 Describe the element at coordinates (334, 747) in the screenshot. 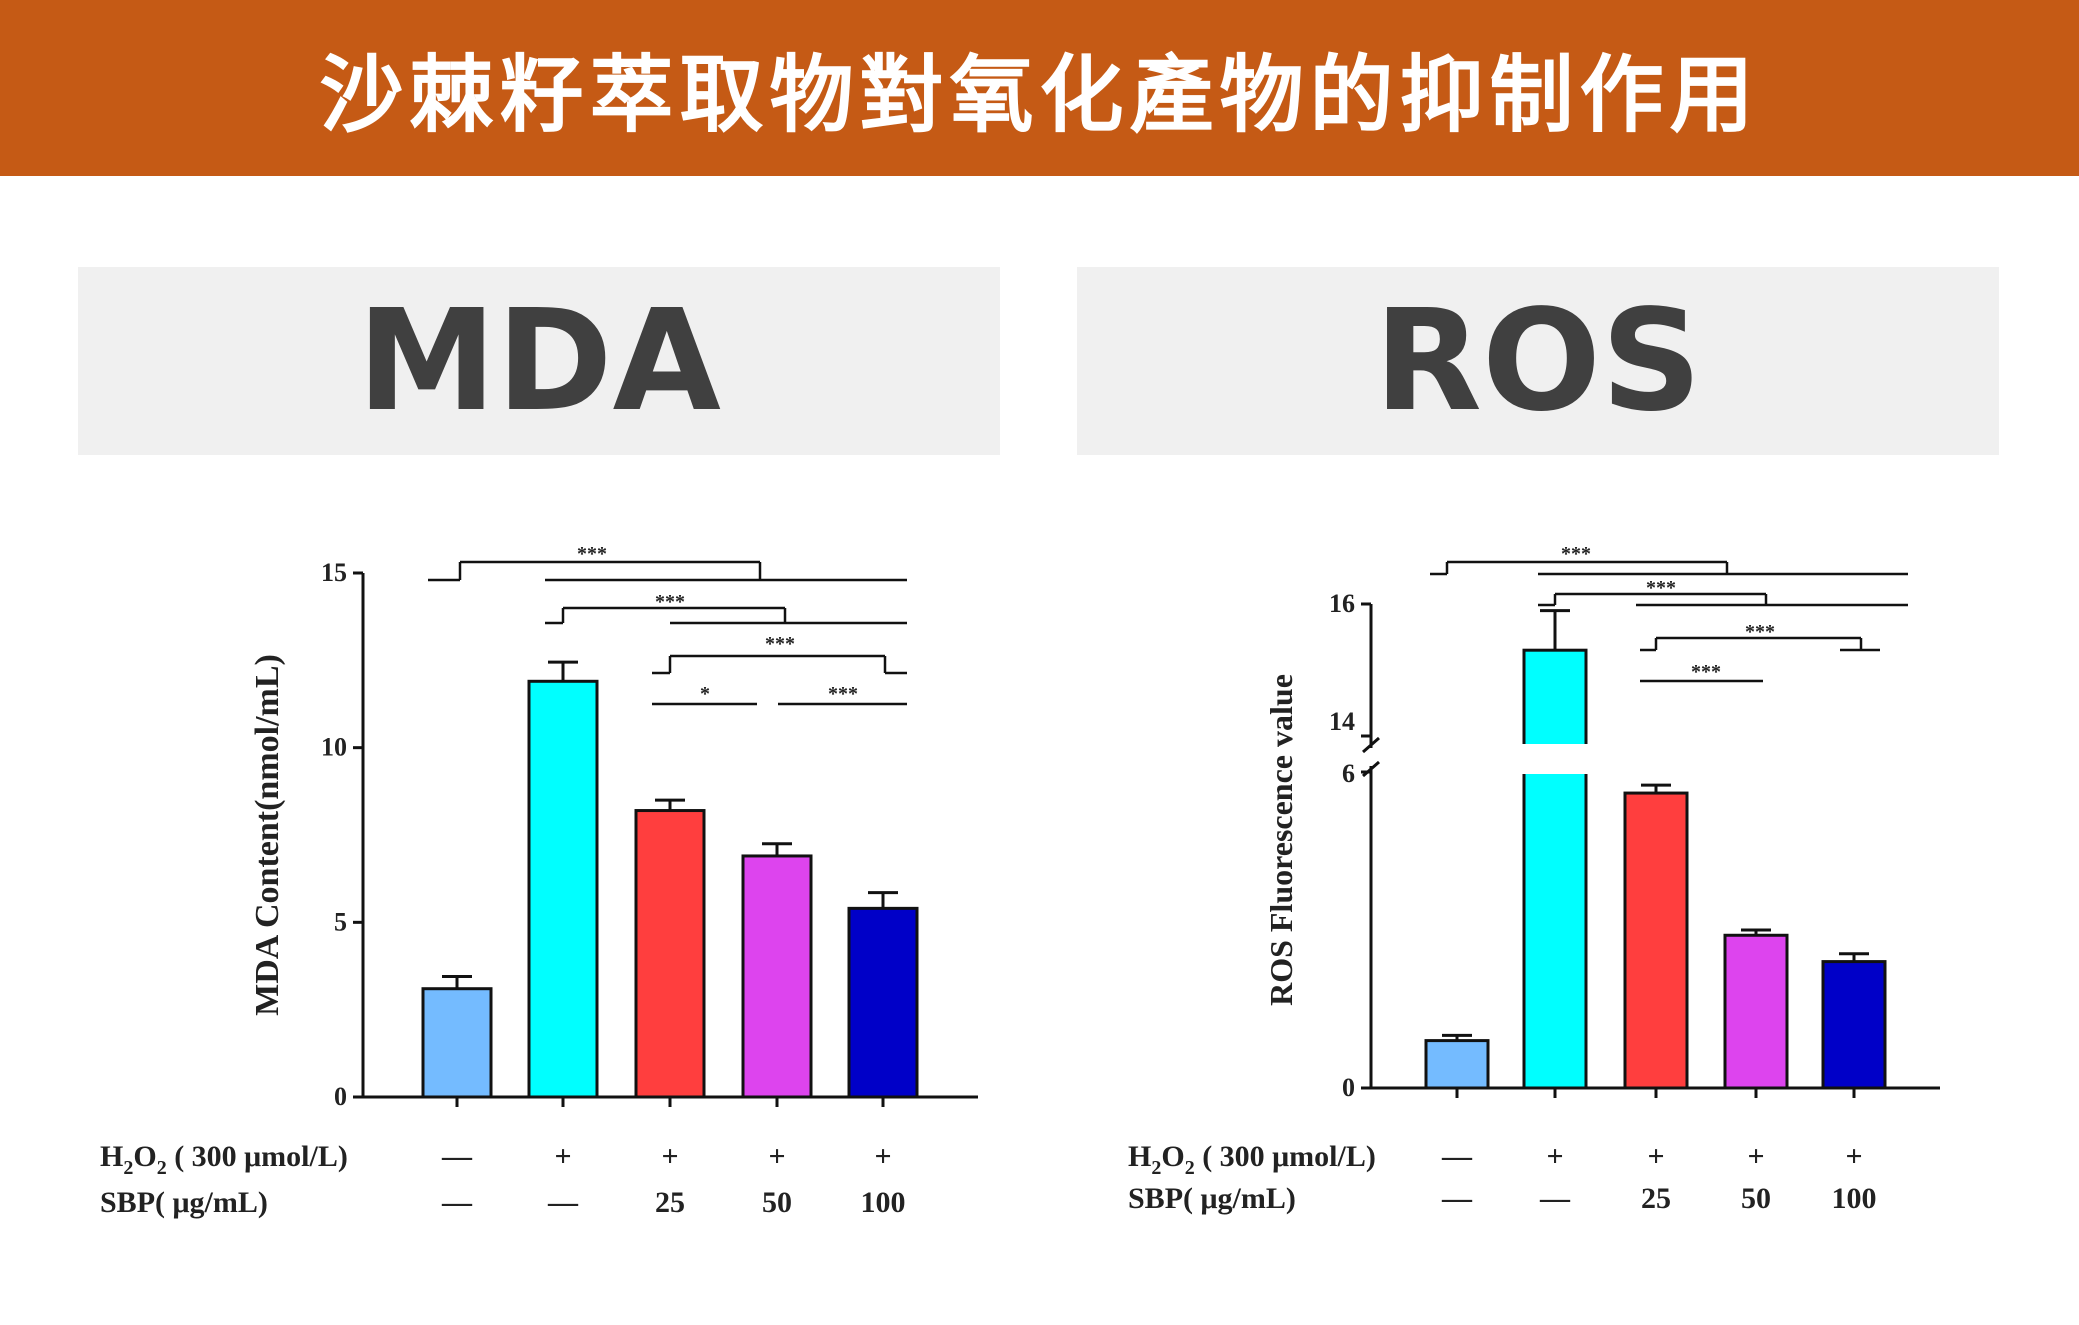

I see `y-tick-label: 10` at that location.